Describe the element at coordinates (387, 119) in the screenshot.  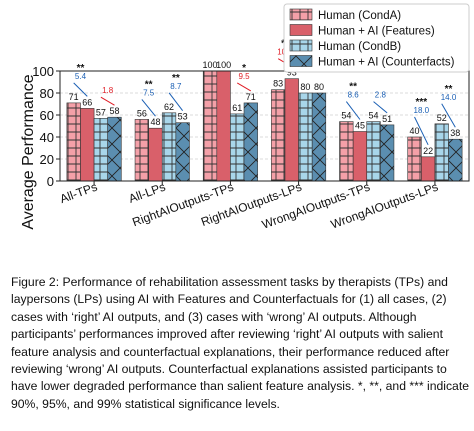
I see `bar-value-label: 51` at that location.